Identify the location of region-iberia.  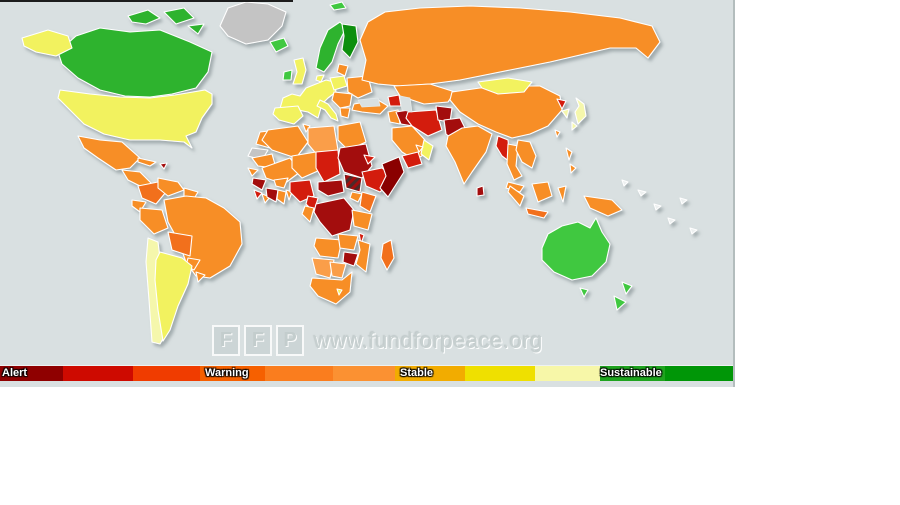
(288, 115).